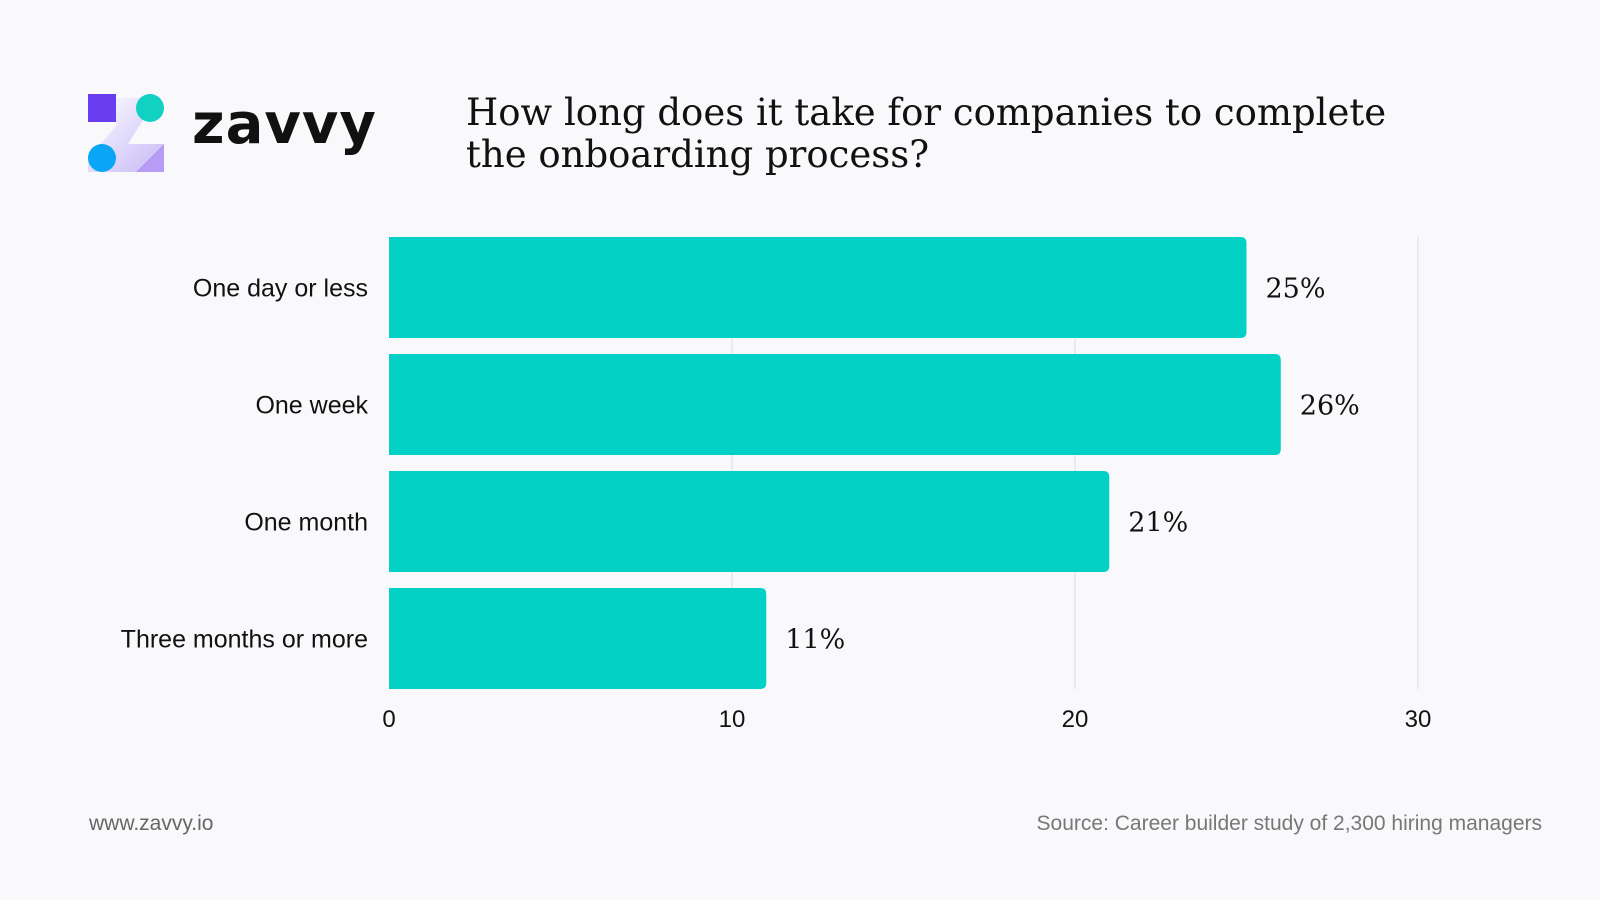  Describe the element at coordinates (1418, 719) in the screenshot. I see `x-tick-label: 30` at that location.